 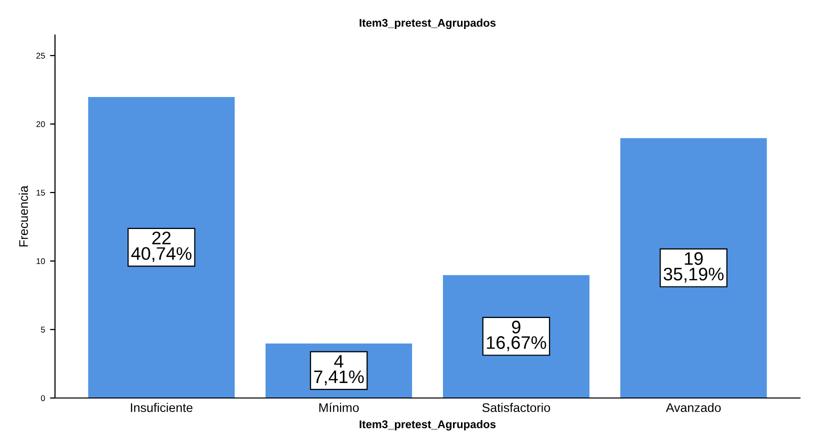 I want to click on data-label: 4 7,41%, so click(x=339, y=370).